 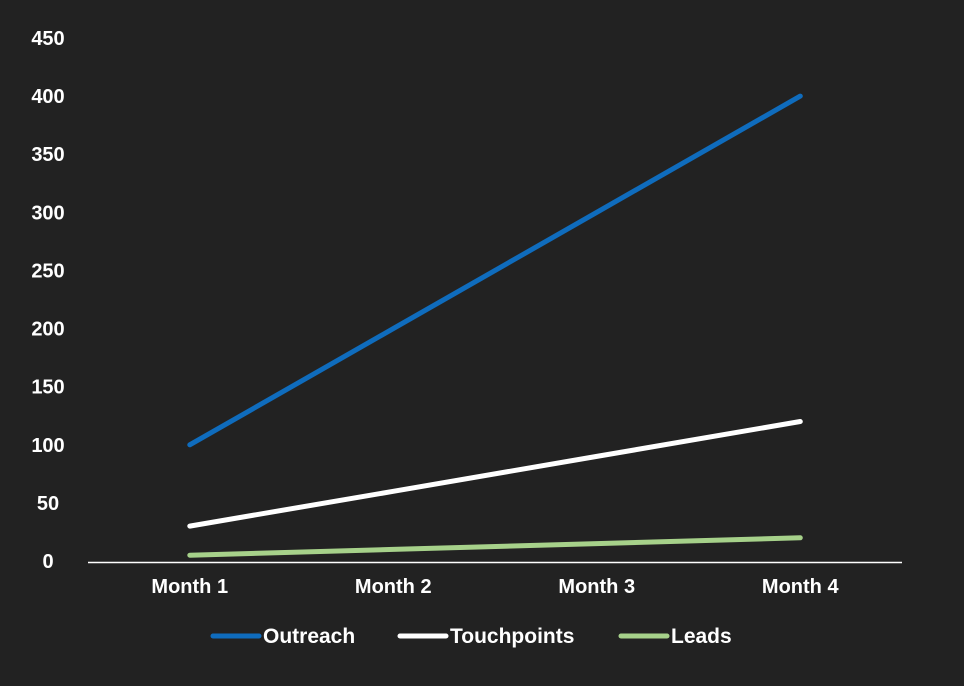 What do you see at coordinates (47, 330) in the screenshot?
I see `y-tick-label: 200` at bounding box center [47, 330].